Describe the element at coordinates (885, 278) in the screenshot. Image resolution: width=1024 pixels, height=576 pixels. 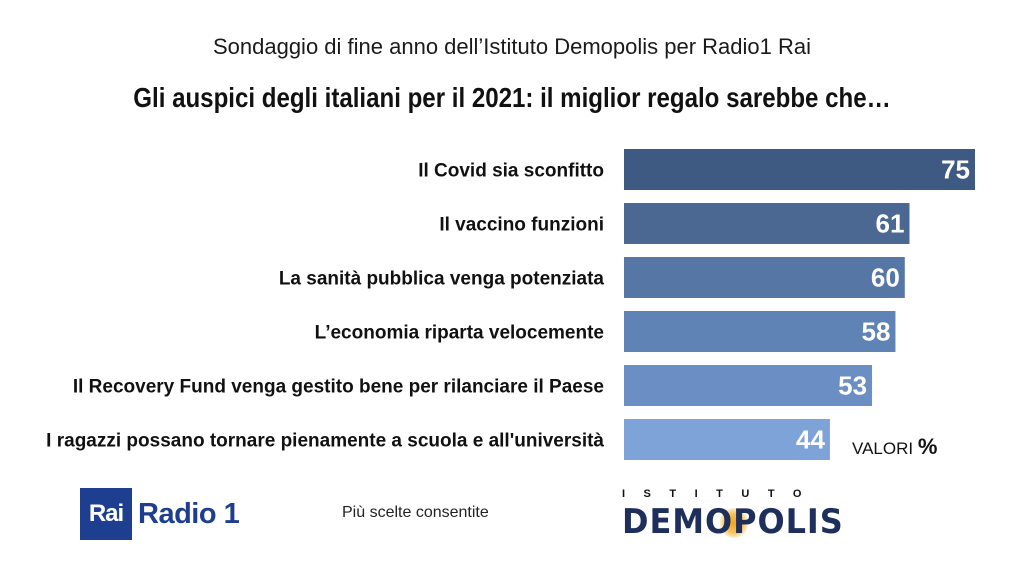
I see `value-label-2: 60` at that location.